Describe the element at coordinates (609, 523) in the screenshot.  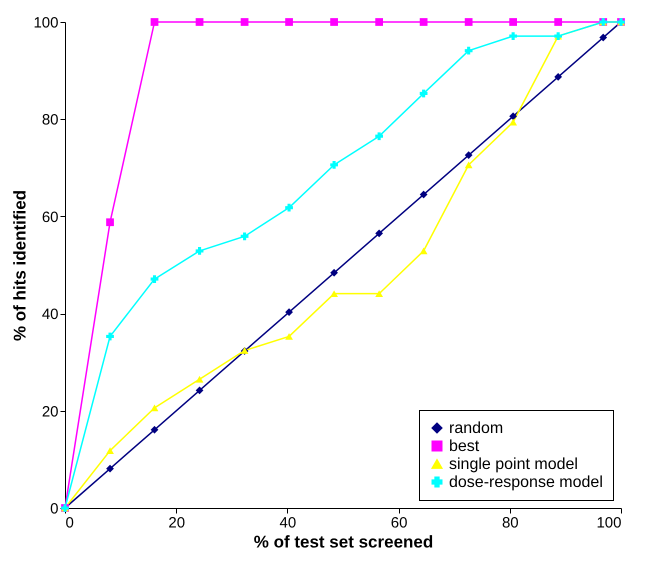
I see `x-tick-label: 100` at that location.